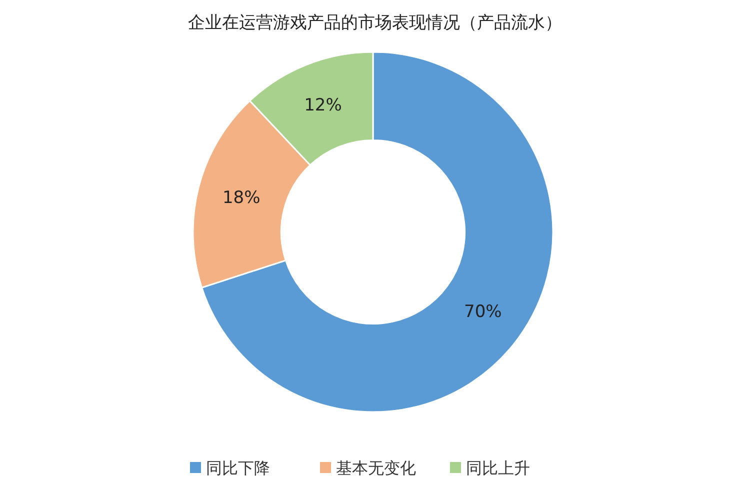 This screenshot has width=750, height=497. Describe the element at coordinates (376, 468) in the screenshot. I see `legend-label: 基本无变化` at that location.